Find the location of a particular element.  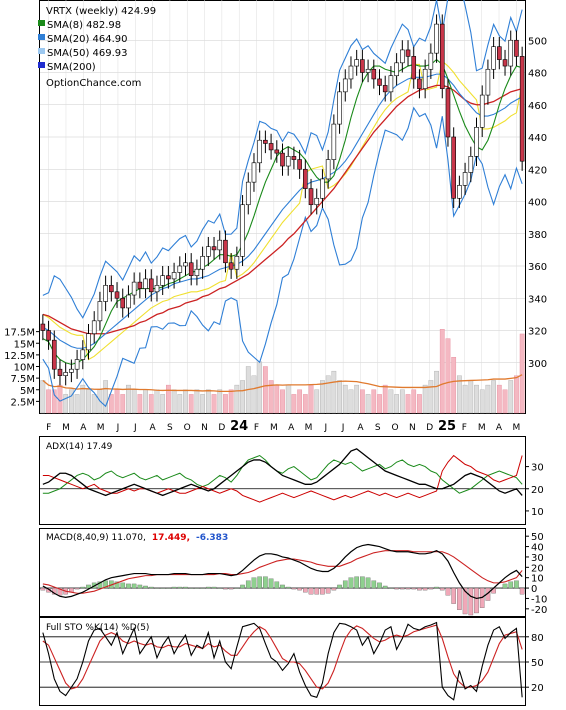

macd-signal-line is located at coordinates (282, 572).